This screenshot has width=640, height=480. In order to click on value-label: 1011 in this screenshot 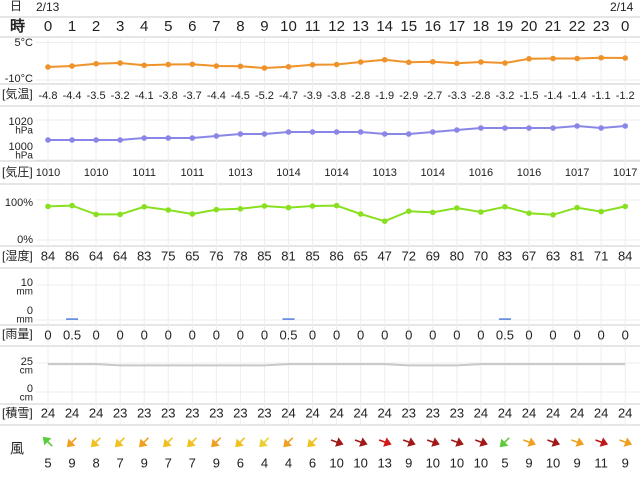, I will do `click(192, 173)`.